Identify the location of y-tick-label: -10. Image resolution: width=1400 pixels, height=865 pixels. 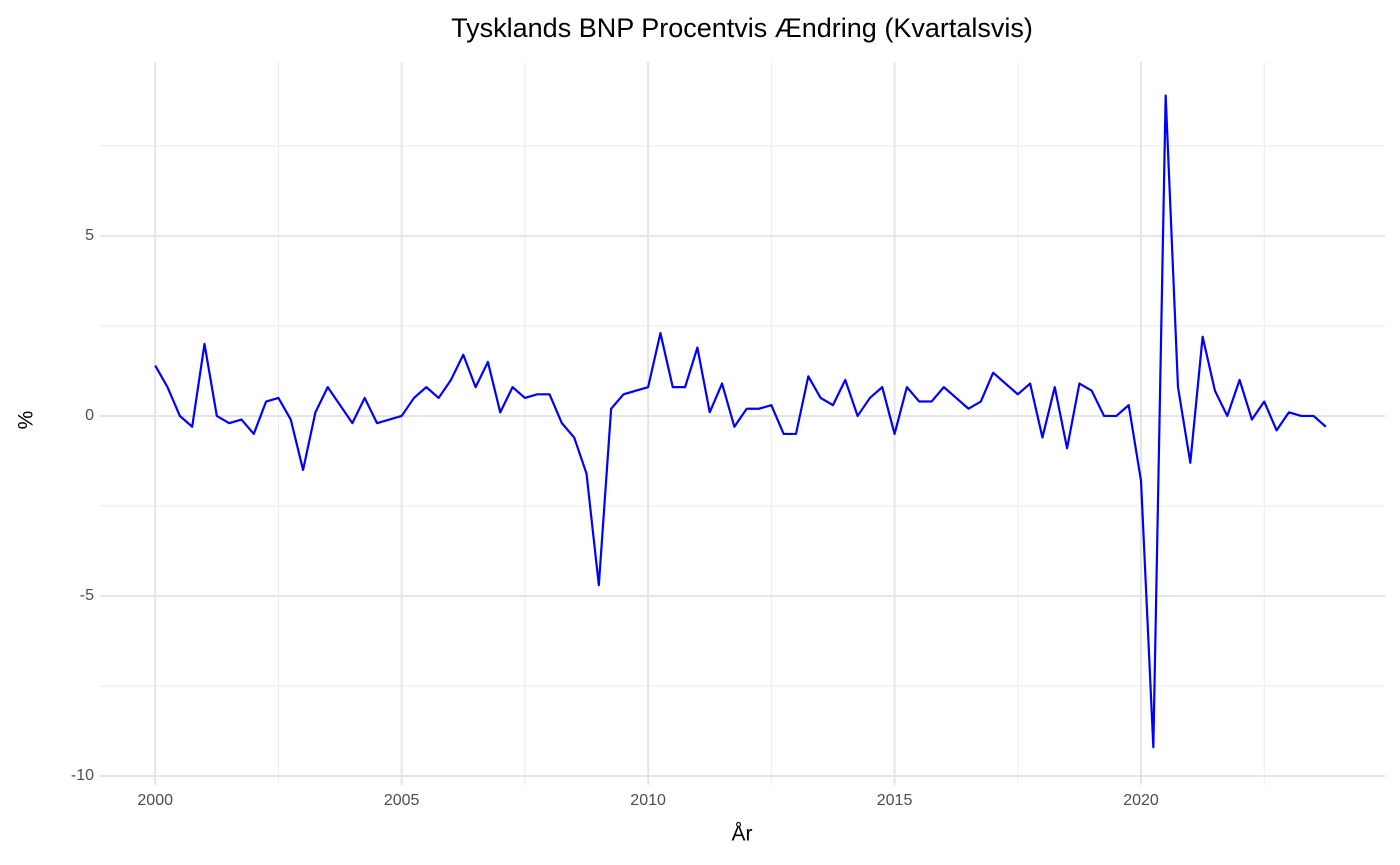
(82, 775).